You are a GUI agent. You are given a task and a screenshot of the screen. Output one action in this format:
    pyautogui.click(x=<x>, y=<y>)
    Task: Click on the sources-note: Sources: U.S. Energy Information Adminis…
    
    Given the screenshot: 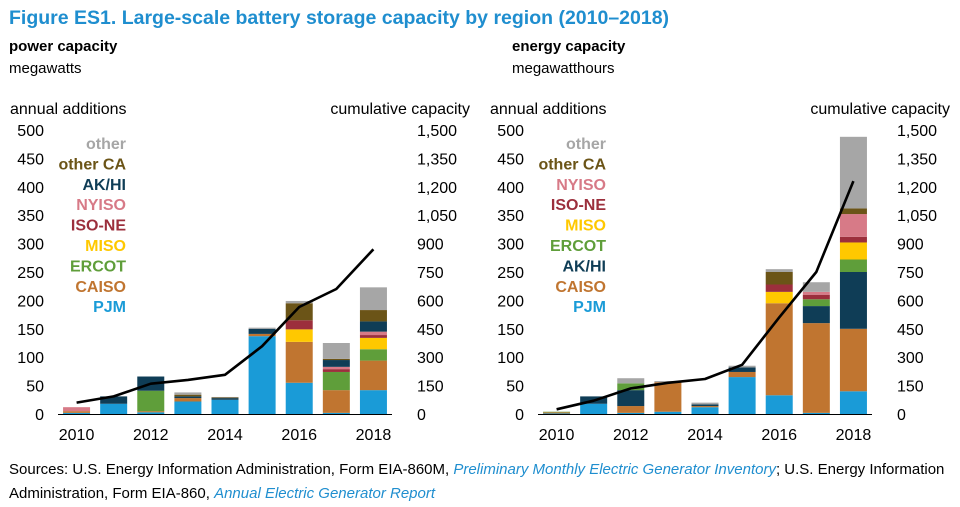 What is the action you would take?
    pyautogui.click(x=481, y=482)
    